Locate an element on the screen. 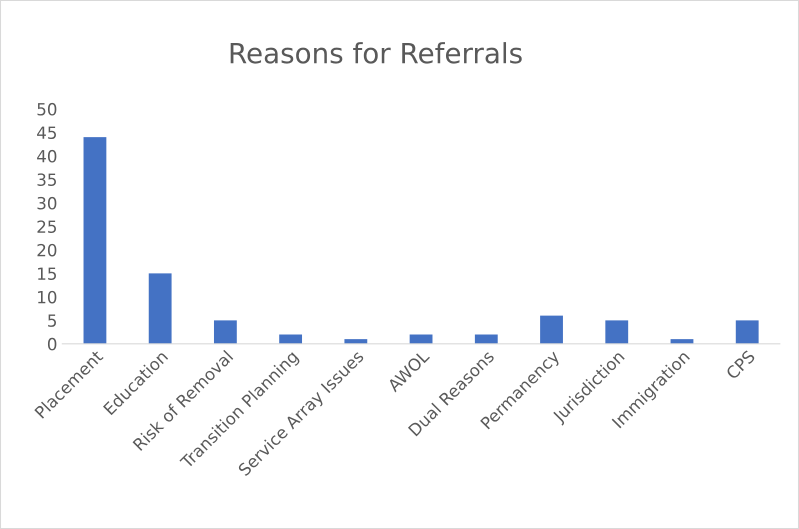  chart-title: Reasons for Referrals is located at coordinates (376, 53).